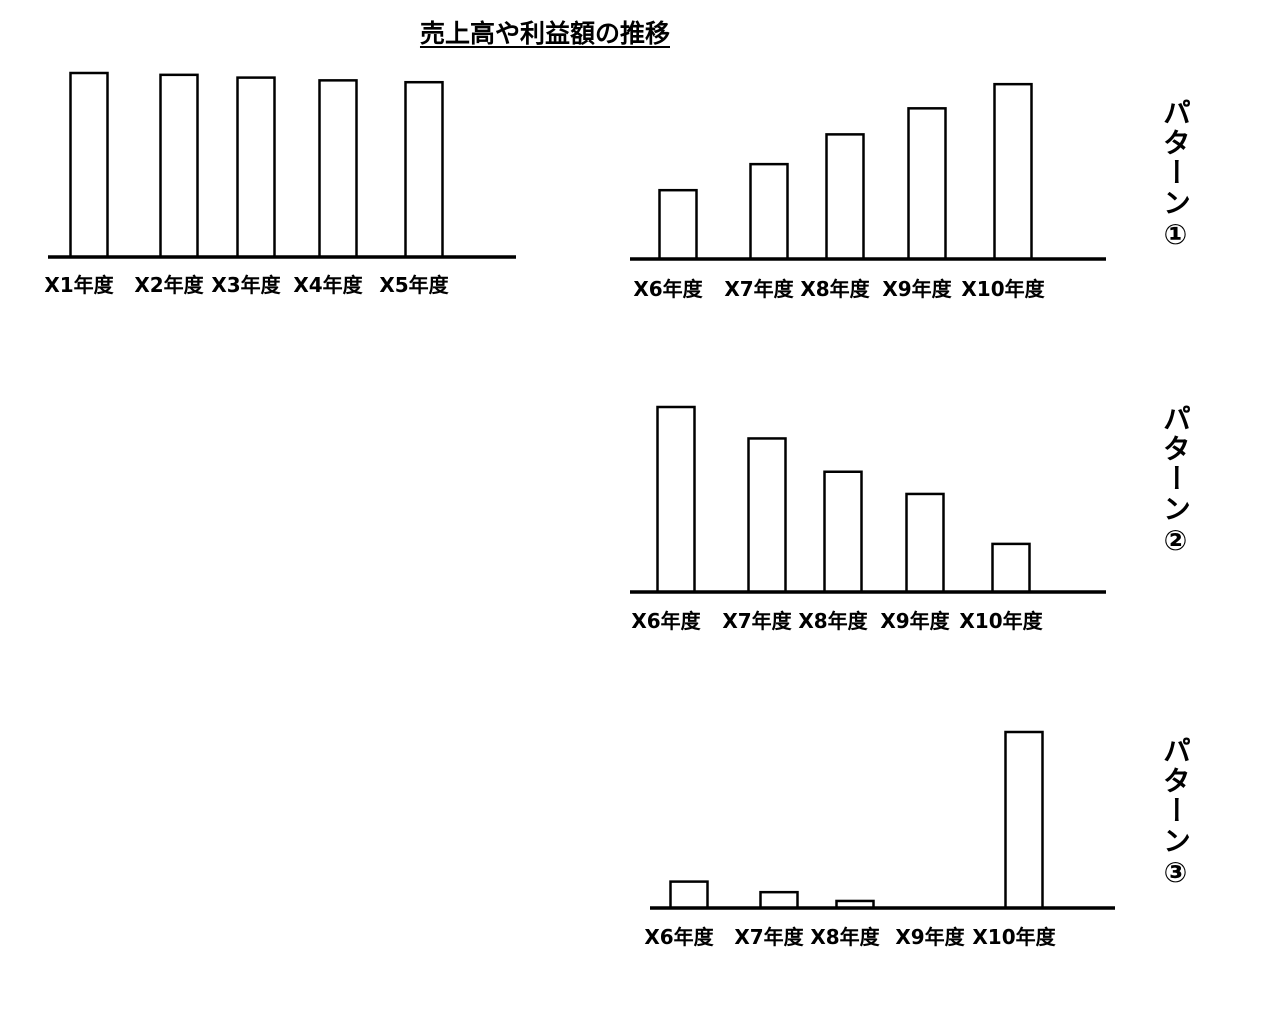 The width and height of the screenshot is (1280, 1024). What do you see at coordinates (328, 285) in the screenshot?
I see `tick-label-1-4: X4年度` at bounding box center [328, 285].